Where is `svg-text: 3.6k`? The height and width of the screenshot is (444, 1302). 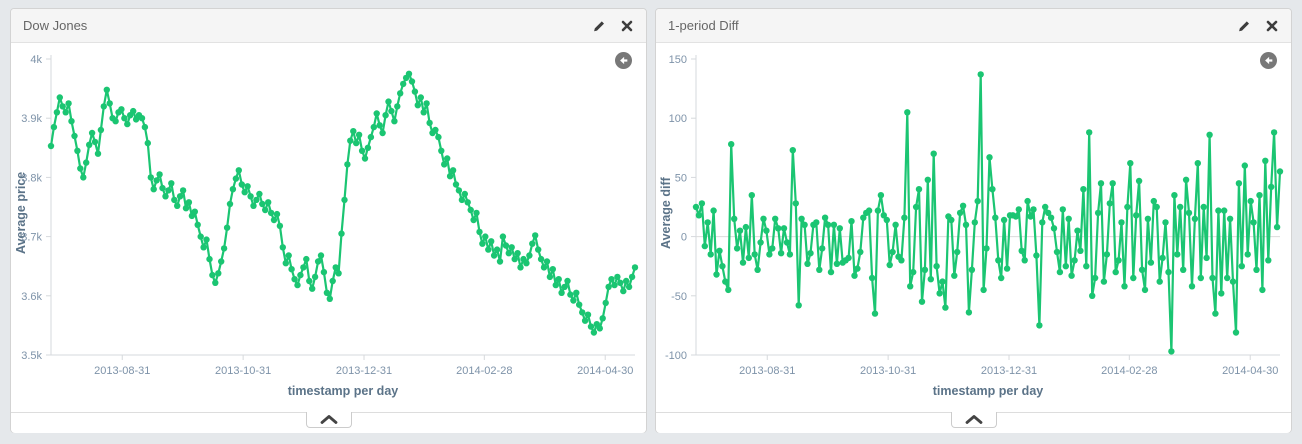 svg-text: 3.6k is located at coordinates (31, 297).